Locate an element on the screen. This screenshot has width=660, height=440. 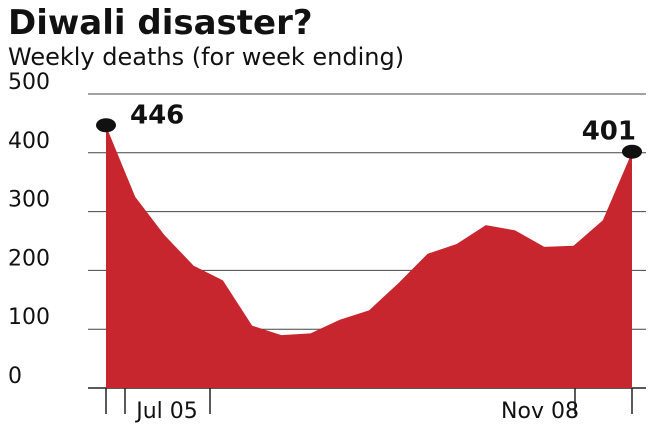
y-tick-label: 100 is located at coordinates (29, 317).